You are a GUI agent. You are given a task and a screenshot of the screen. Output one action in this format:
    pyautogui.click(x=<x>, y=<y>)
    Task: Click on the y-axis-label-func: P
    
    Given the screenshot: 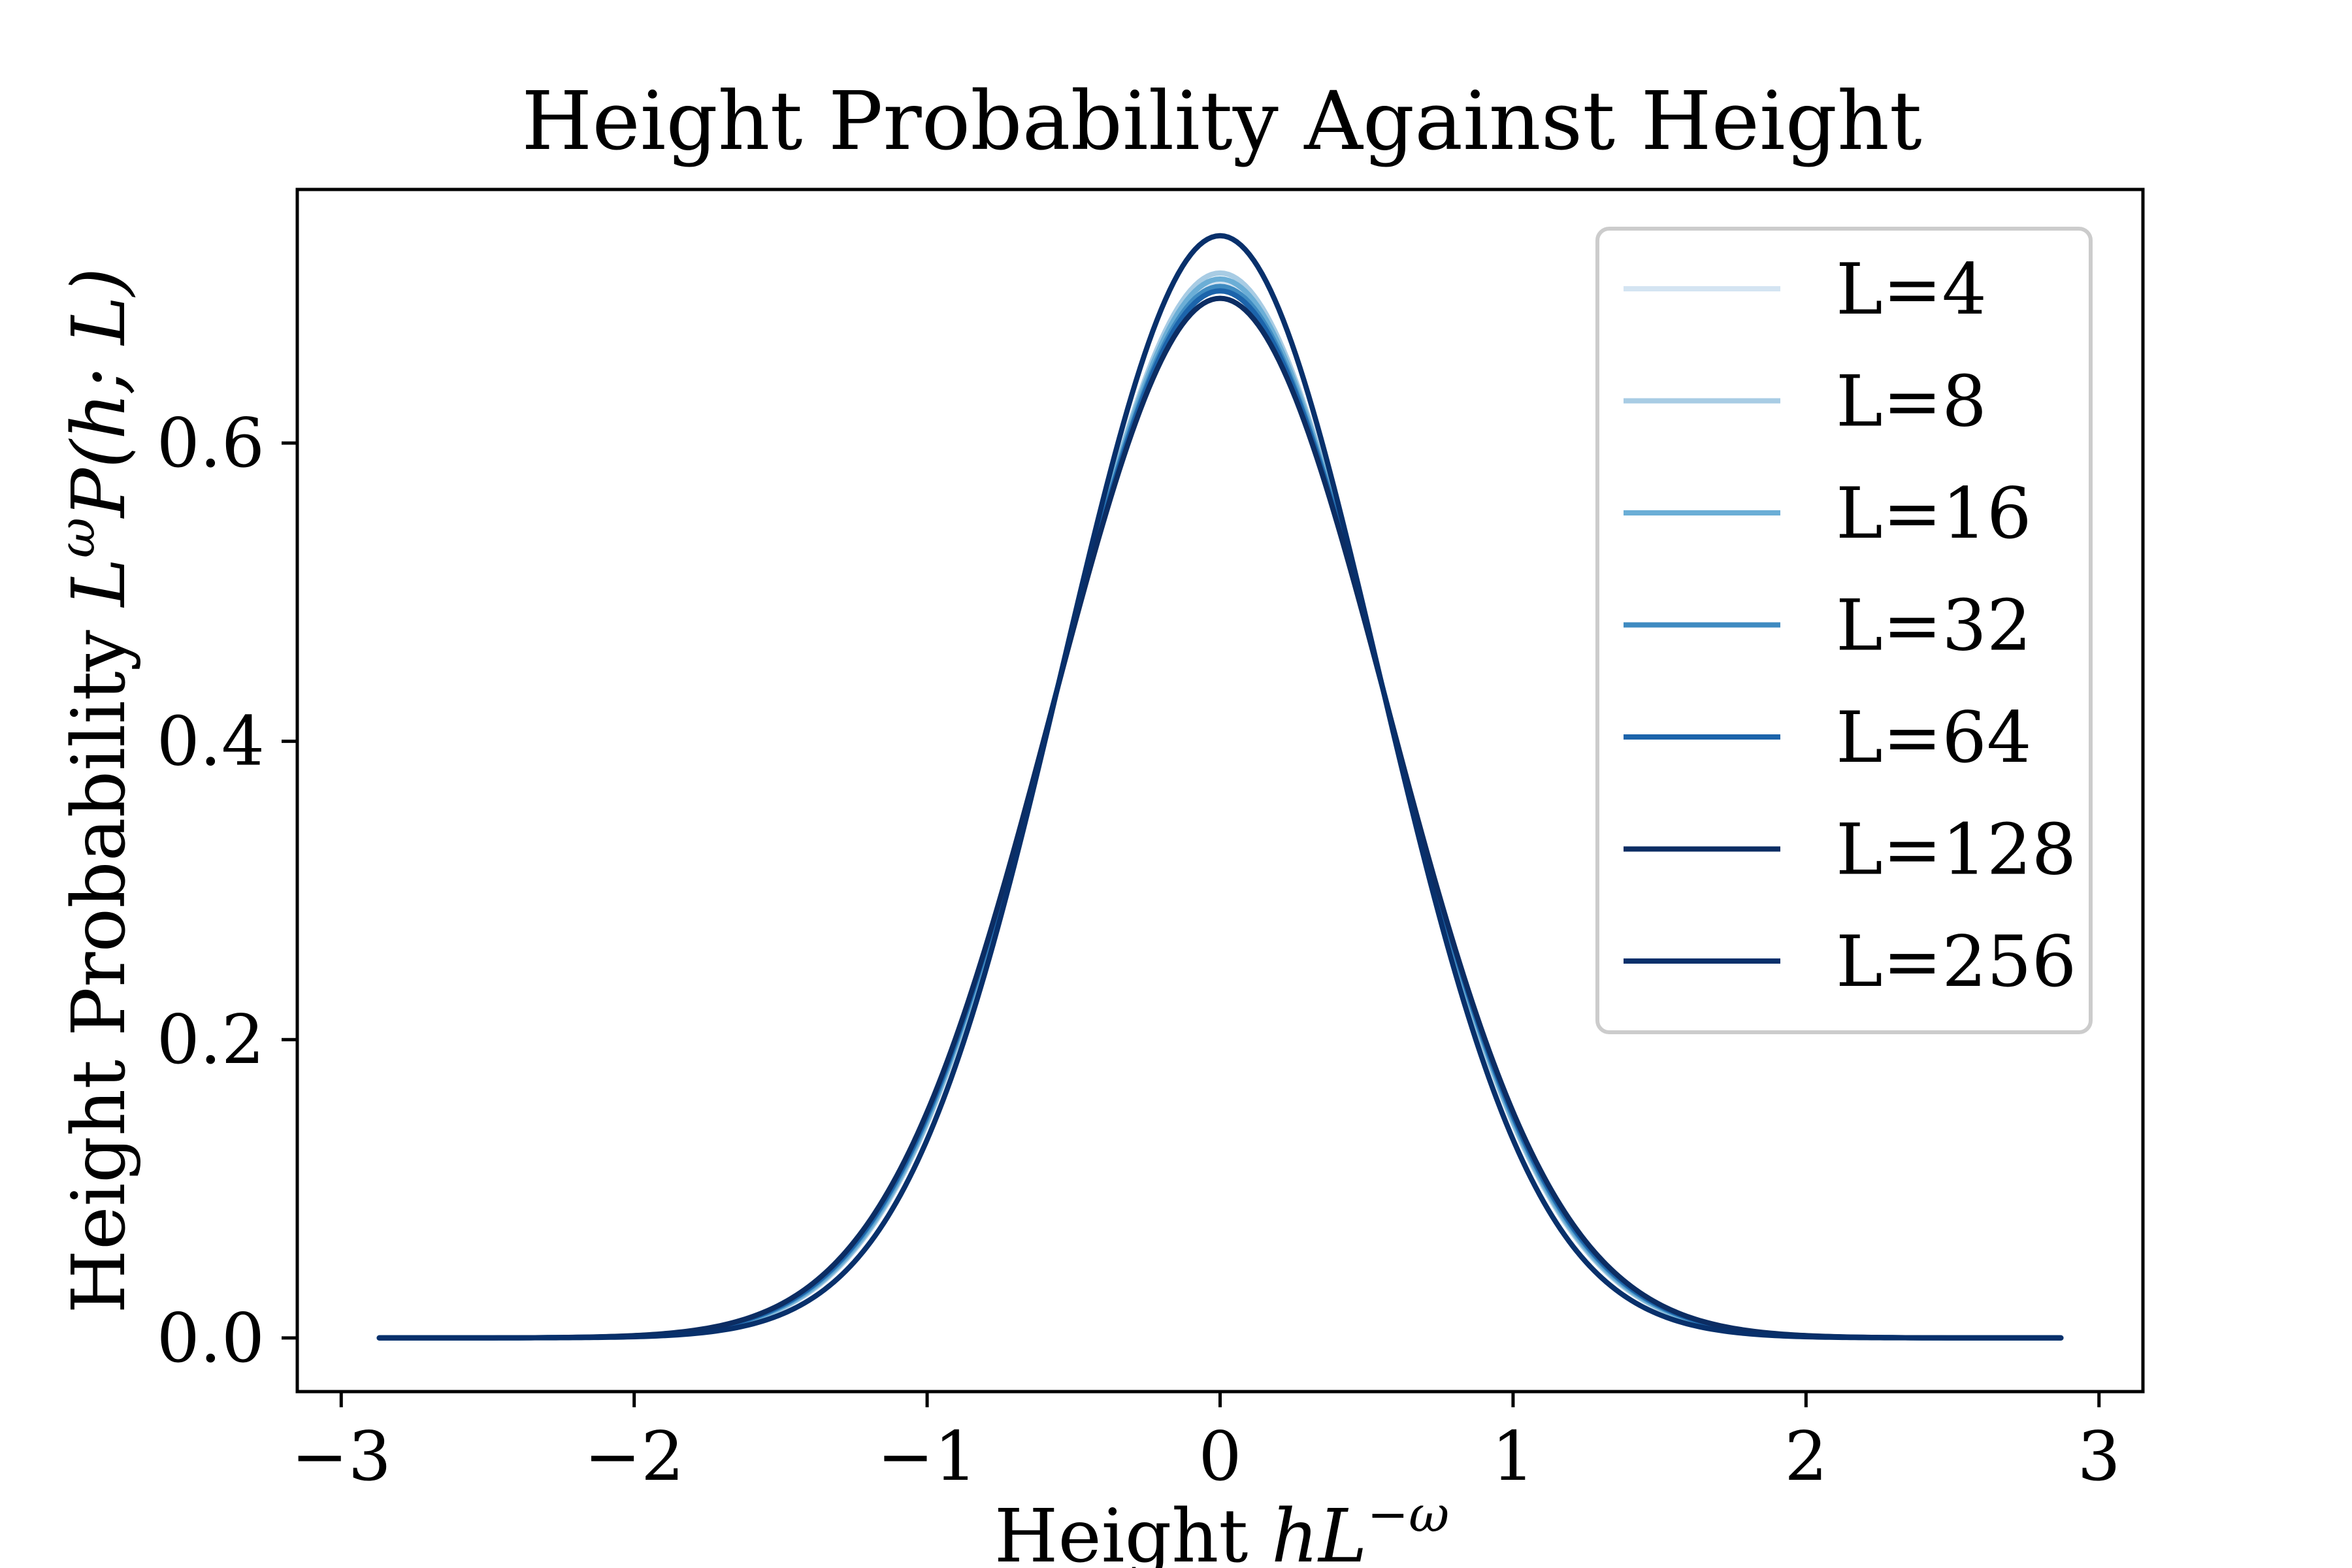 What is the action you would take?
    pyautogui.click(x=99, y=493)
    